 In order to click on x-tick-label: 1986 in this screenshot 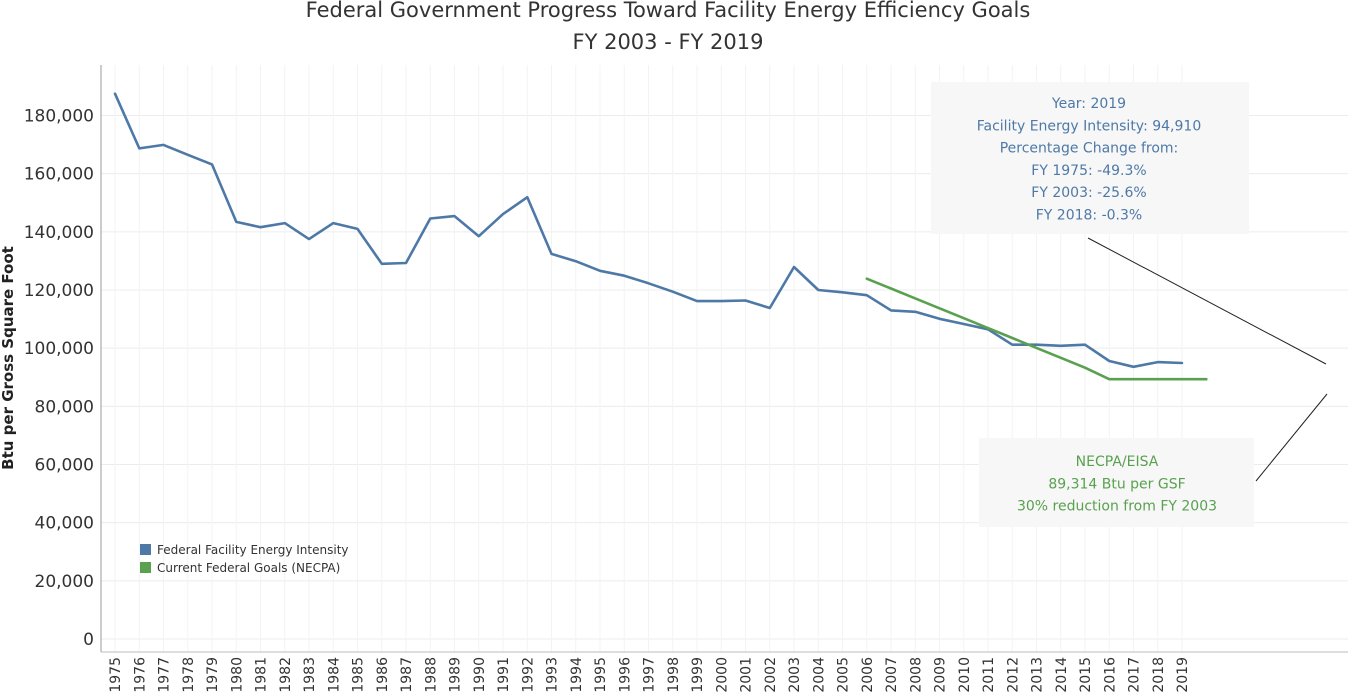, I will do `click(383, 675)`.